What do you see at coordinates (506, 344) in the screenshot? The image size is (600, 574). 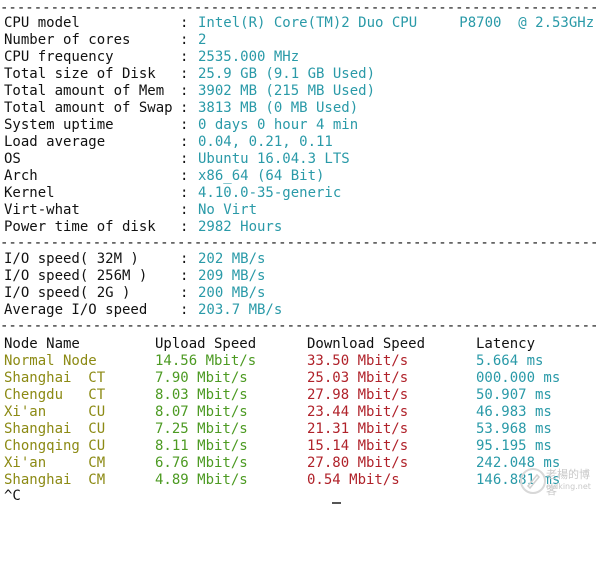 I see `header-latency: Latency` at bounding box center [506, 344].